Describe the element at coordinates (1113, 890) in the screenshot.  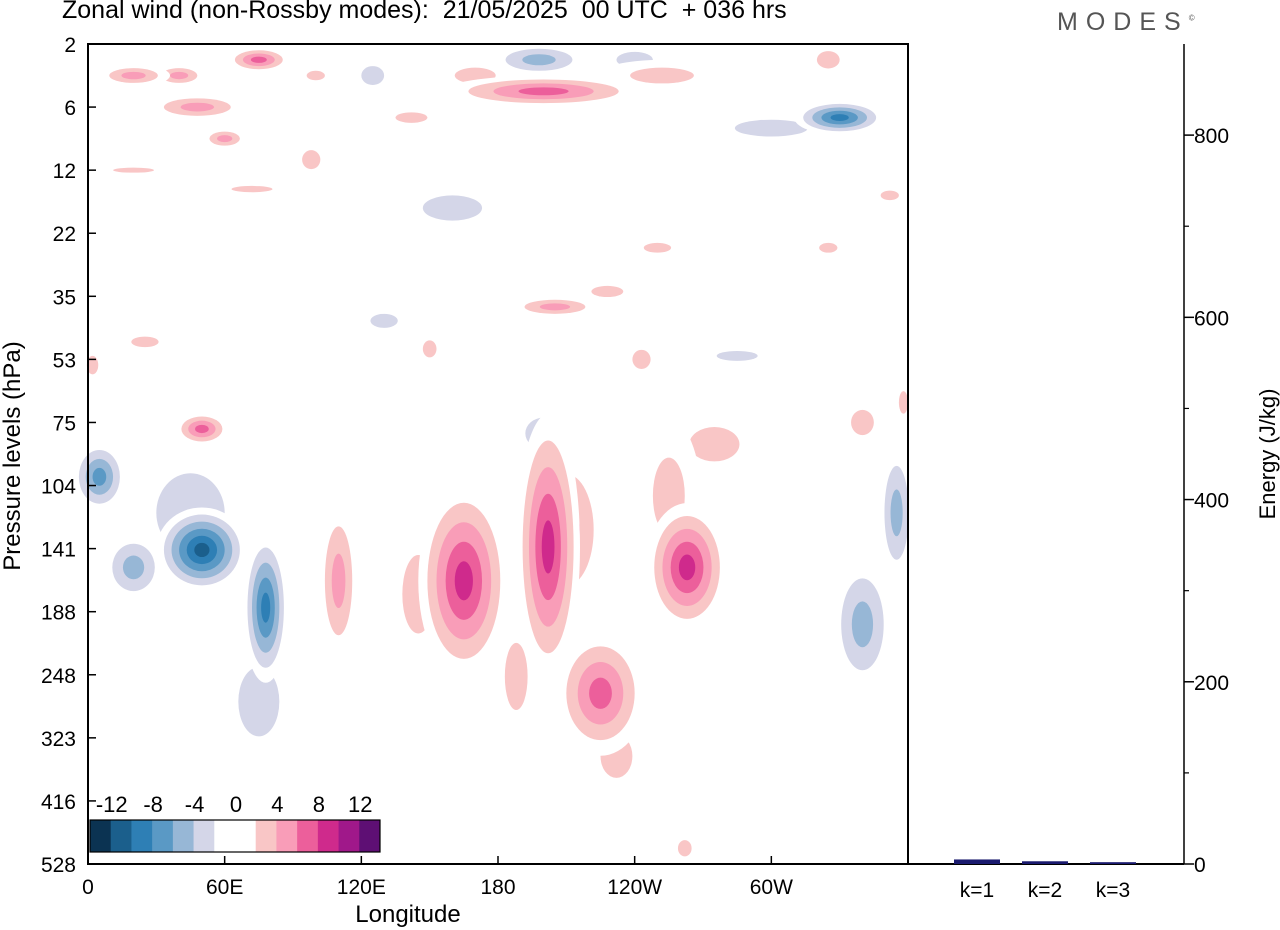
I see `bar-category-label: k=3` at that location.